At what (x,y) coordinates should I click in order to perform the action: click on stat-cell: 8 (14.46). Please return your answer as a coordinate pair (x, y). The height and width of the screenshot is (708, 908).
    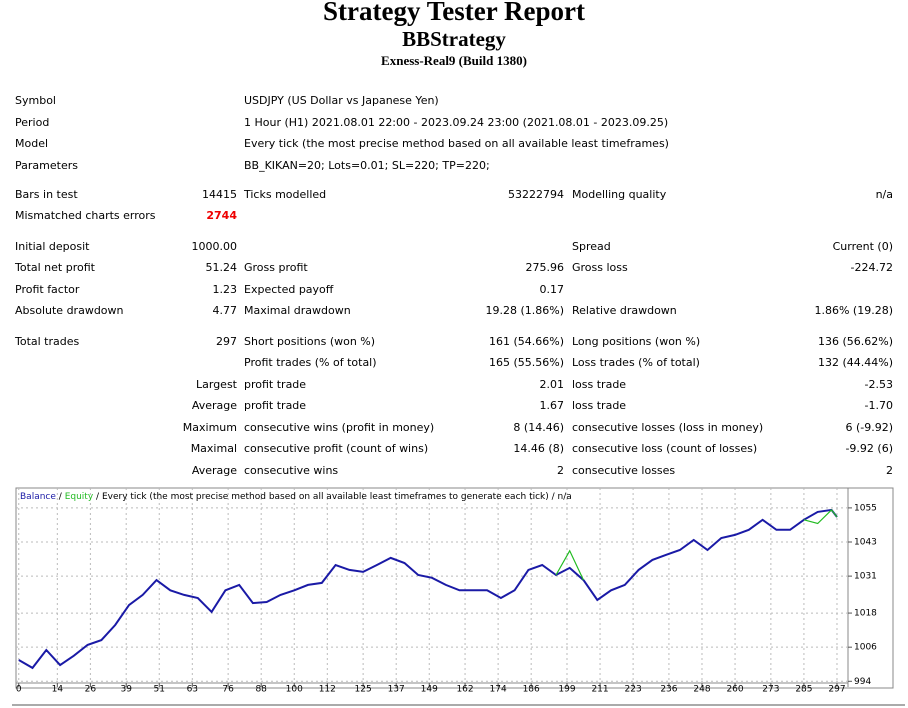
    Looking at the image, I should click on (538, 427).